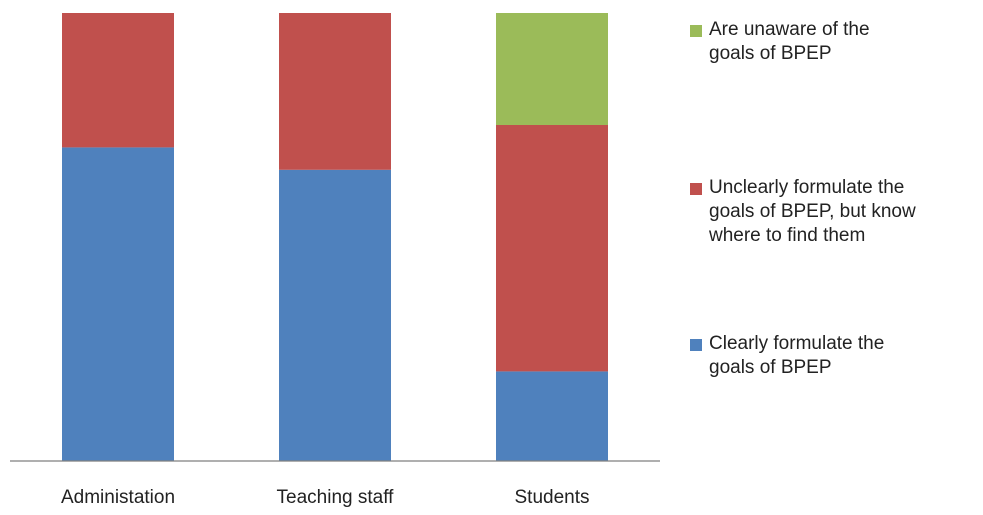 This screenshot has height=515, width=983. What do you see at coordinates (118, 497) in the screenshot?
I see `x-tick-label-administation: Administation` at bounding box center [118, 497].